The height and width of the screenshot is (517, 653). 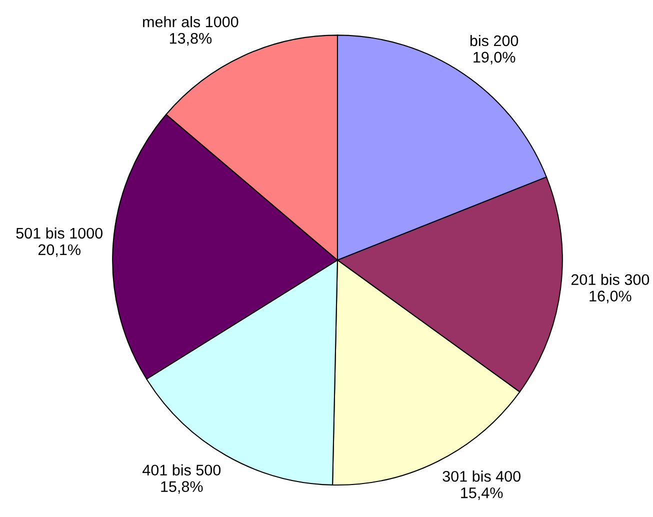 What do you see at coordinates (495, 58) in the screenshot?
I see `data-label: 19,0%` at bounding box center [495, 58].